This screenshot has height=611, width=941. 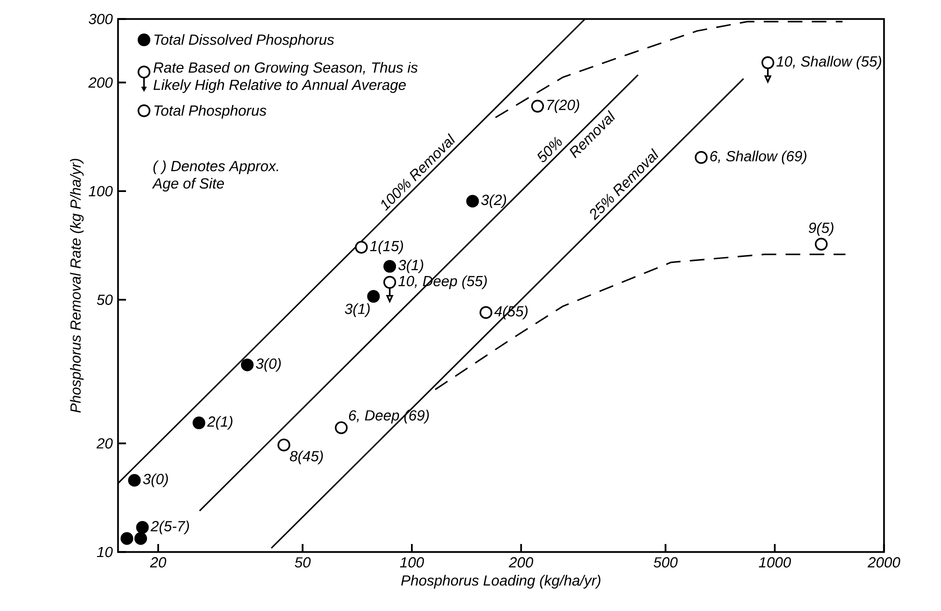 What do you see at coordinates (210, 112) in the screenshot?
I see `legend-label: Total Phosphorus` at bounding box center [210, 112].